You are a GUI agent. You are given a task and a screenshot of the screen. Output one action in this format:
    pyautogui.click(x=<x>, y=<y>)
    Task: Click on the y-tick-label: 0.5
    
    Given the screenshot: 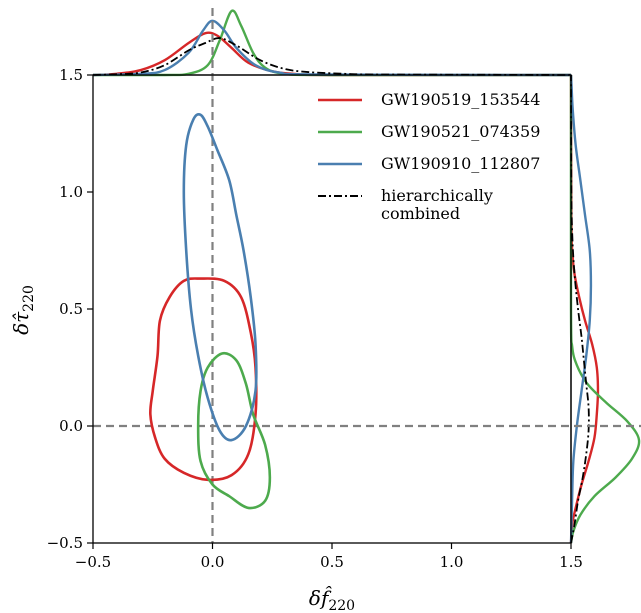 What is the action you would take?
    pyautogui.click(x=71, y=309)
    